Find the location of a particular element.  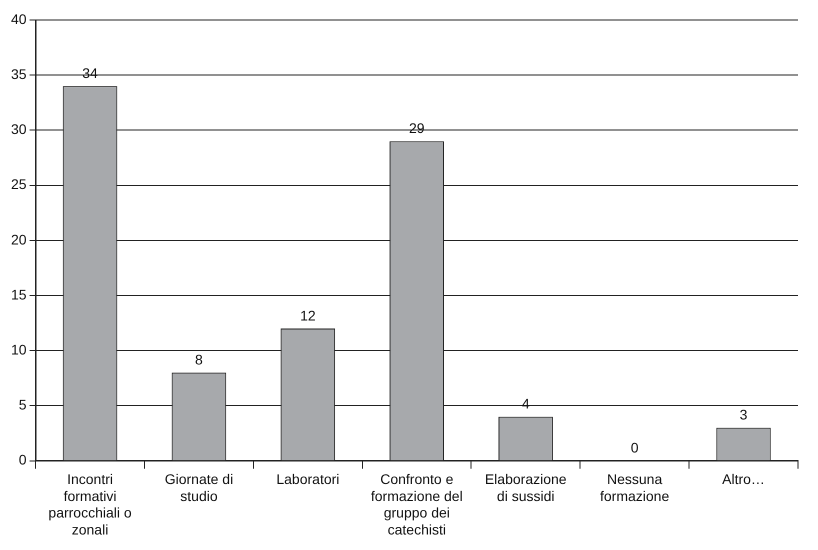

x-tick-label: Nessuna formazione is located at coordinates (635, 487).